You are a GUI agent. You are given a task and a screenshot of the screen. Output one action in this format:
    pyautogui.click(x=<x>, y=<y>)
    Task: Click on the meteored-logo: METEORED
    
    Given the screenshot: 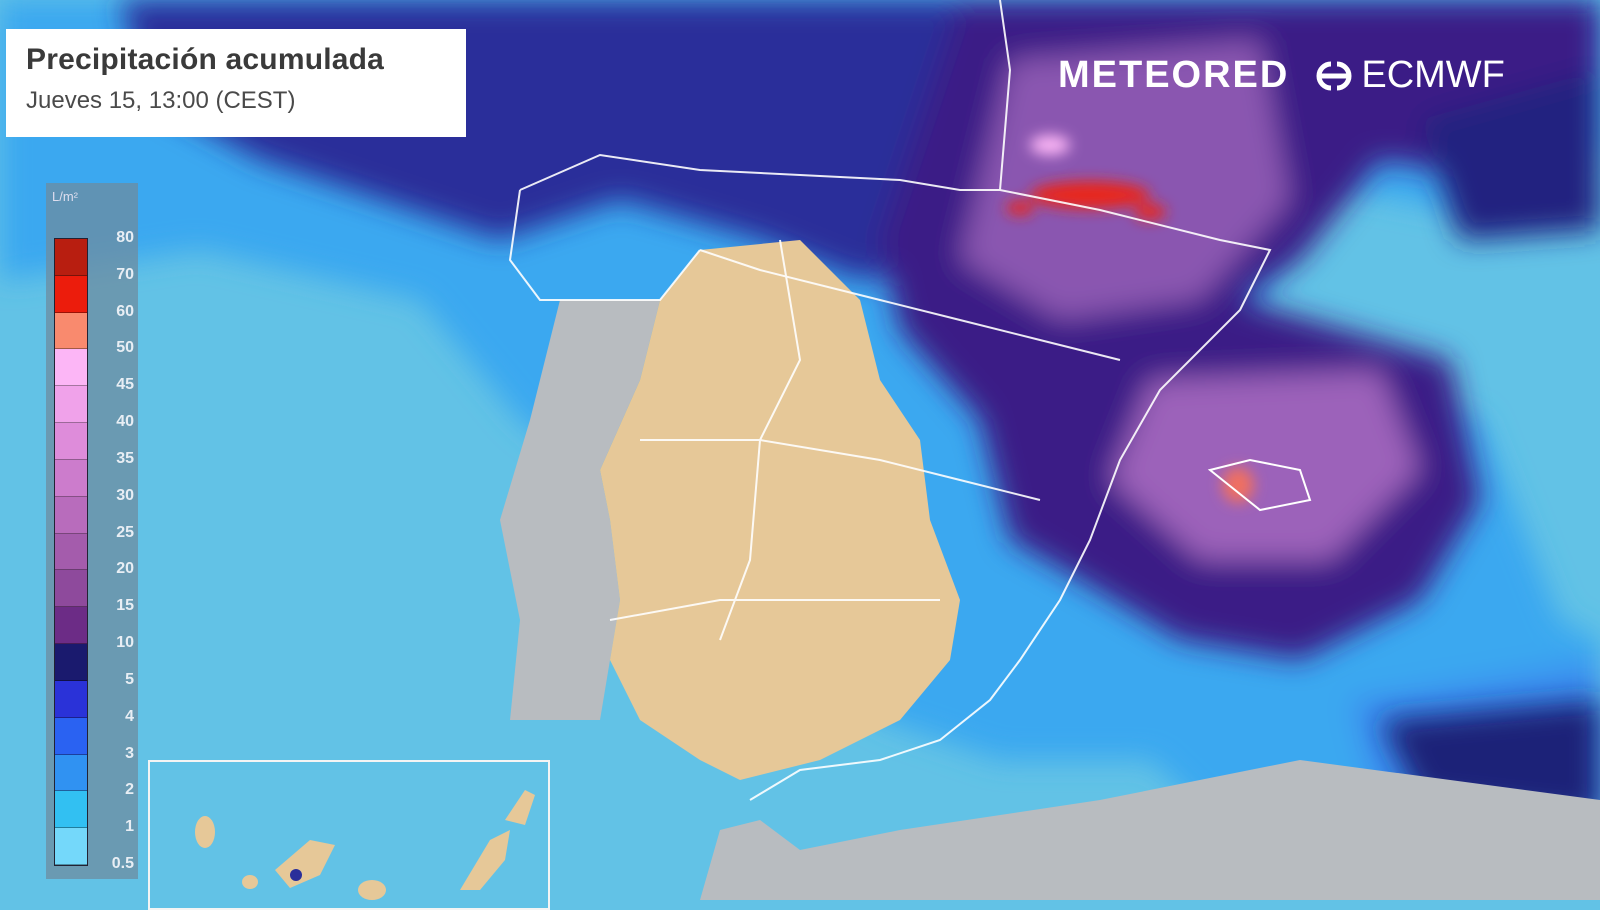 What is the action you would take?
    pyautogui.click(x=1174, y=75)
    